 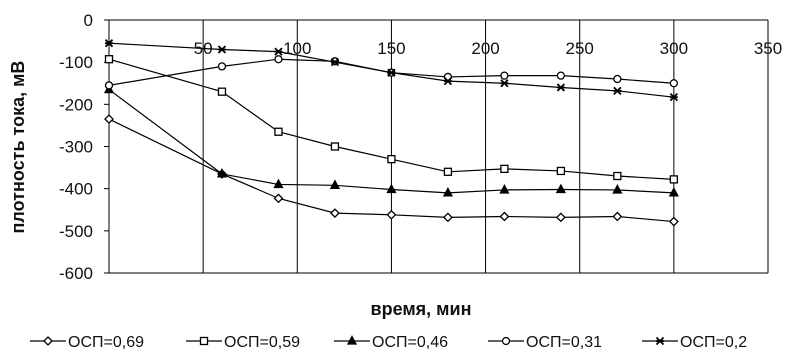 What do you see at coordinates (674, 48) in the screenshot?
I see `x-tick-label: 300` at bounding box center [674, 48].